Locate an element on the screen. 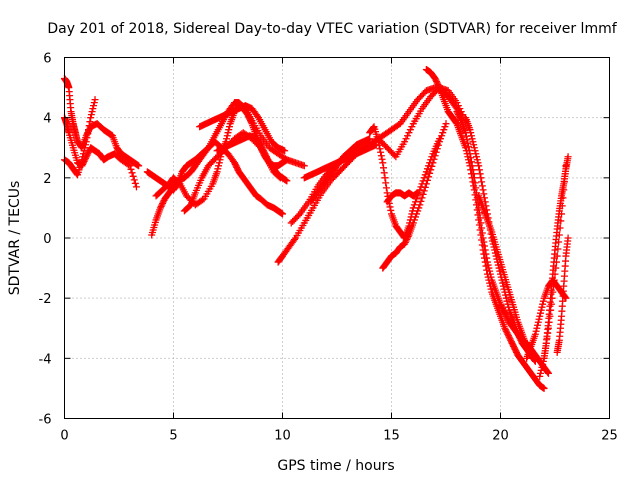 This screenshot has width=640, height=480. x-tick-label: 20 is located at coordinates (500, 436).